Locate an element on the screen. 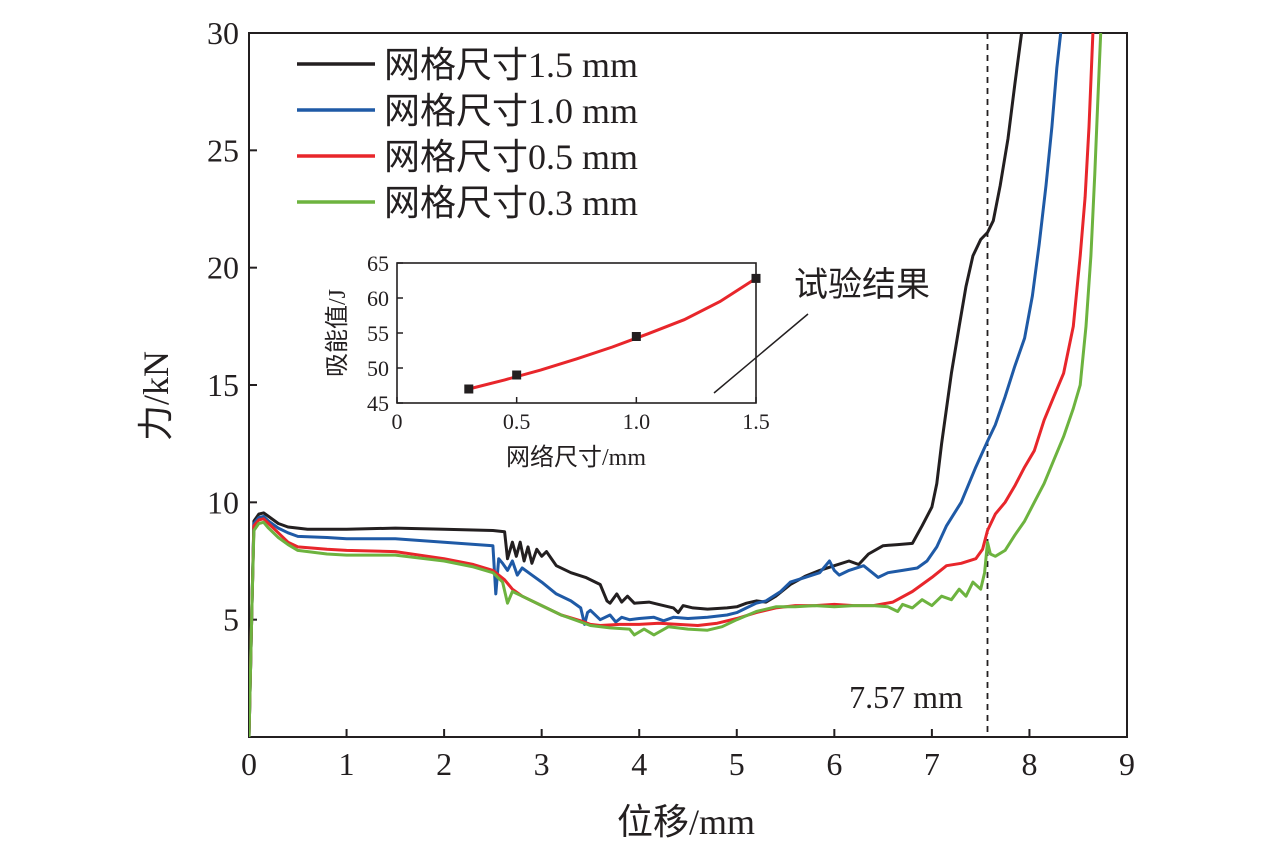 Image resolution: width=1276 pixels, height=849 pixels. legend-label: 网格尺寸1.5 mm is located at coordinates (511, 65).